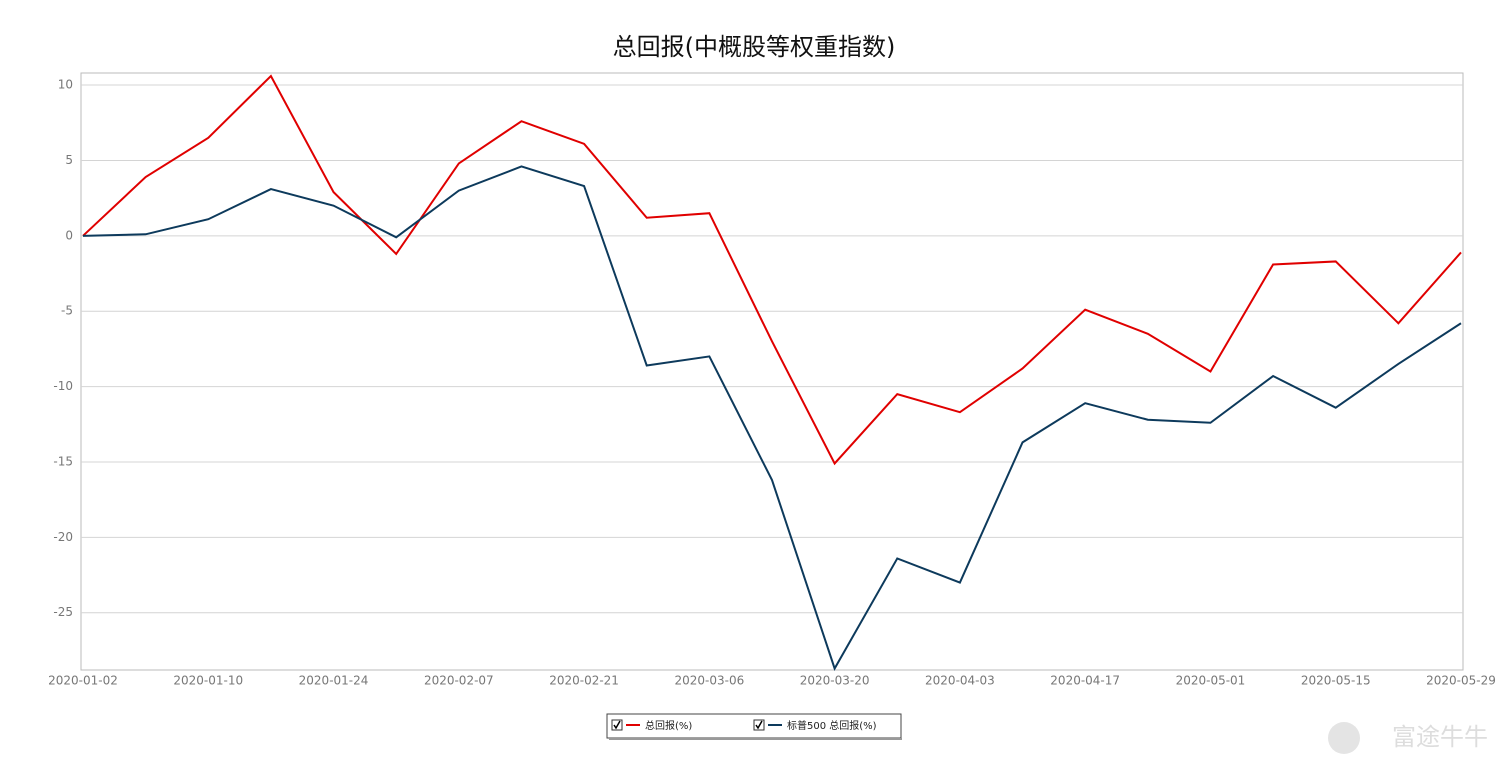 The width and height of the screenshot is (1508, 777). Describe the element at coordinates (63, 612) in the screenshot. I see `y-tick-label: -25` at that location.